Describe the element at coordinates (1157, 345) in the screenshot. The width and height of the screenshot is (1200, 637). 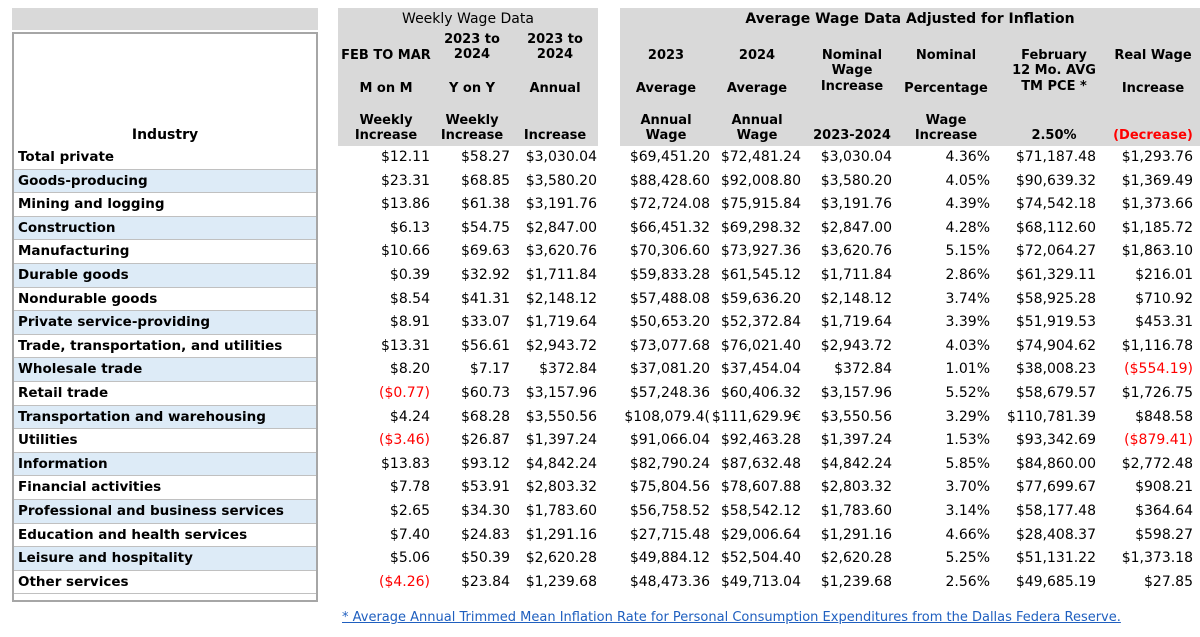
I see `table-cell-c9: $1,116.78` at that location.